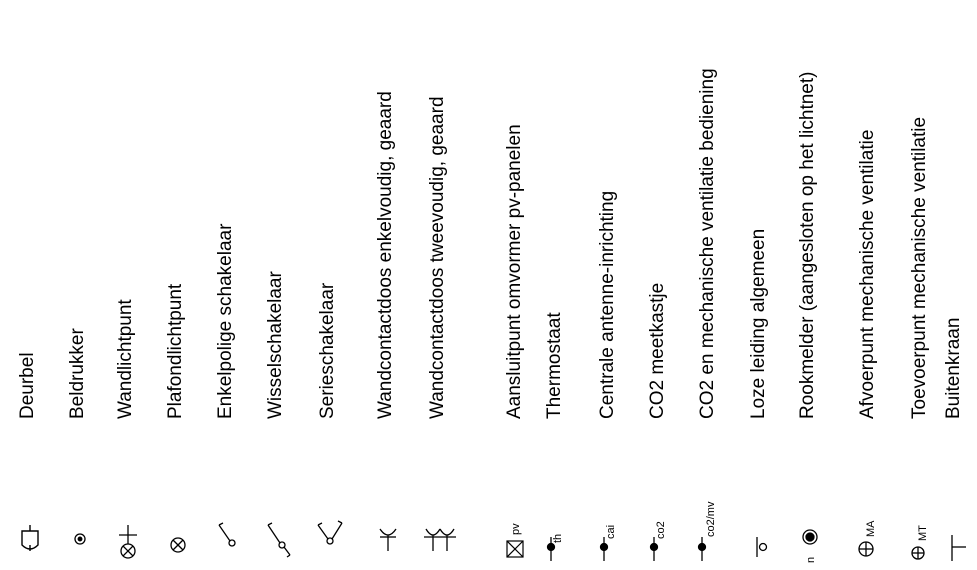  What do you see at coordinates (30, 284) in the screenshot?
I see `legend-item-doorbell: Deurbel` at bounding box center [30, 284].